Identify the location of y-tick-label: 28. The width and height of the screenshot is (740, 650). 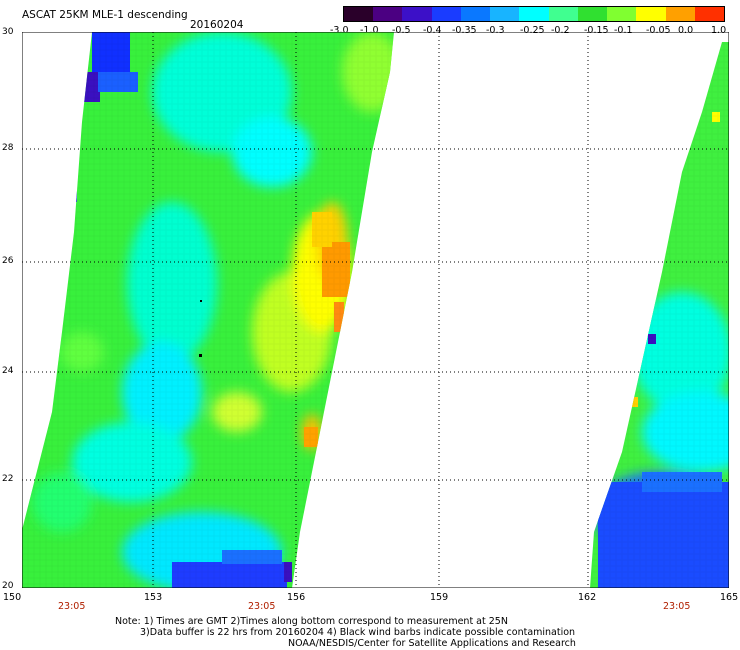
(8, 148).